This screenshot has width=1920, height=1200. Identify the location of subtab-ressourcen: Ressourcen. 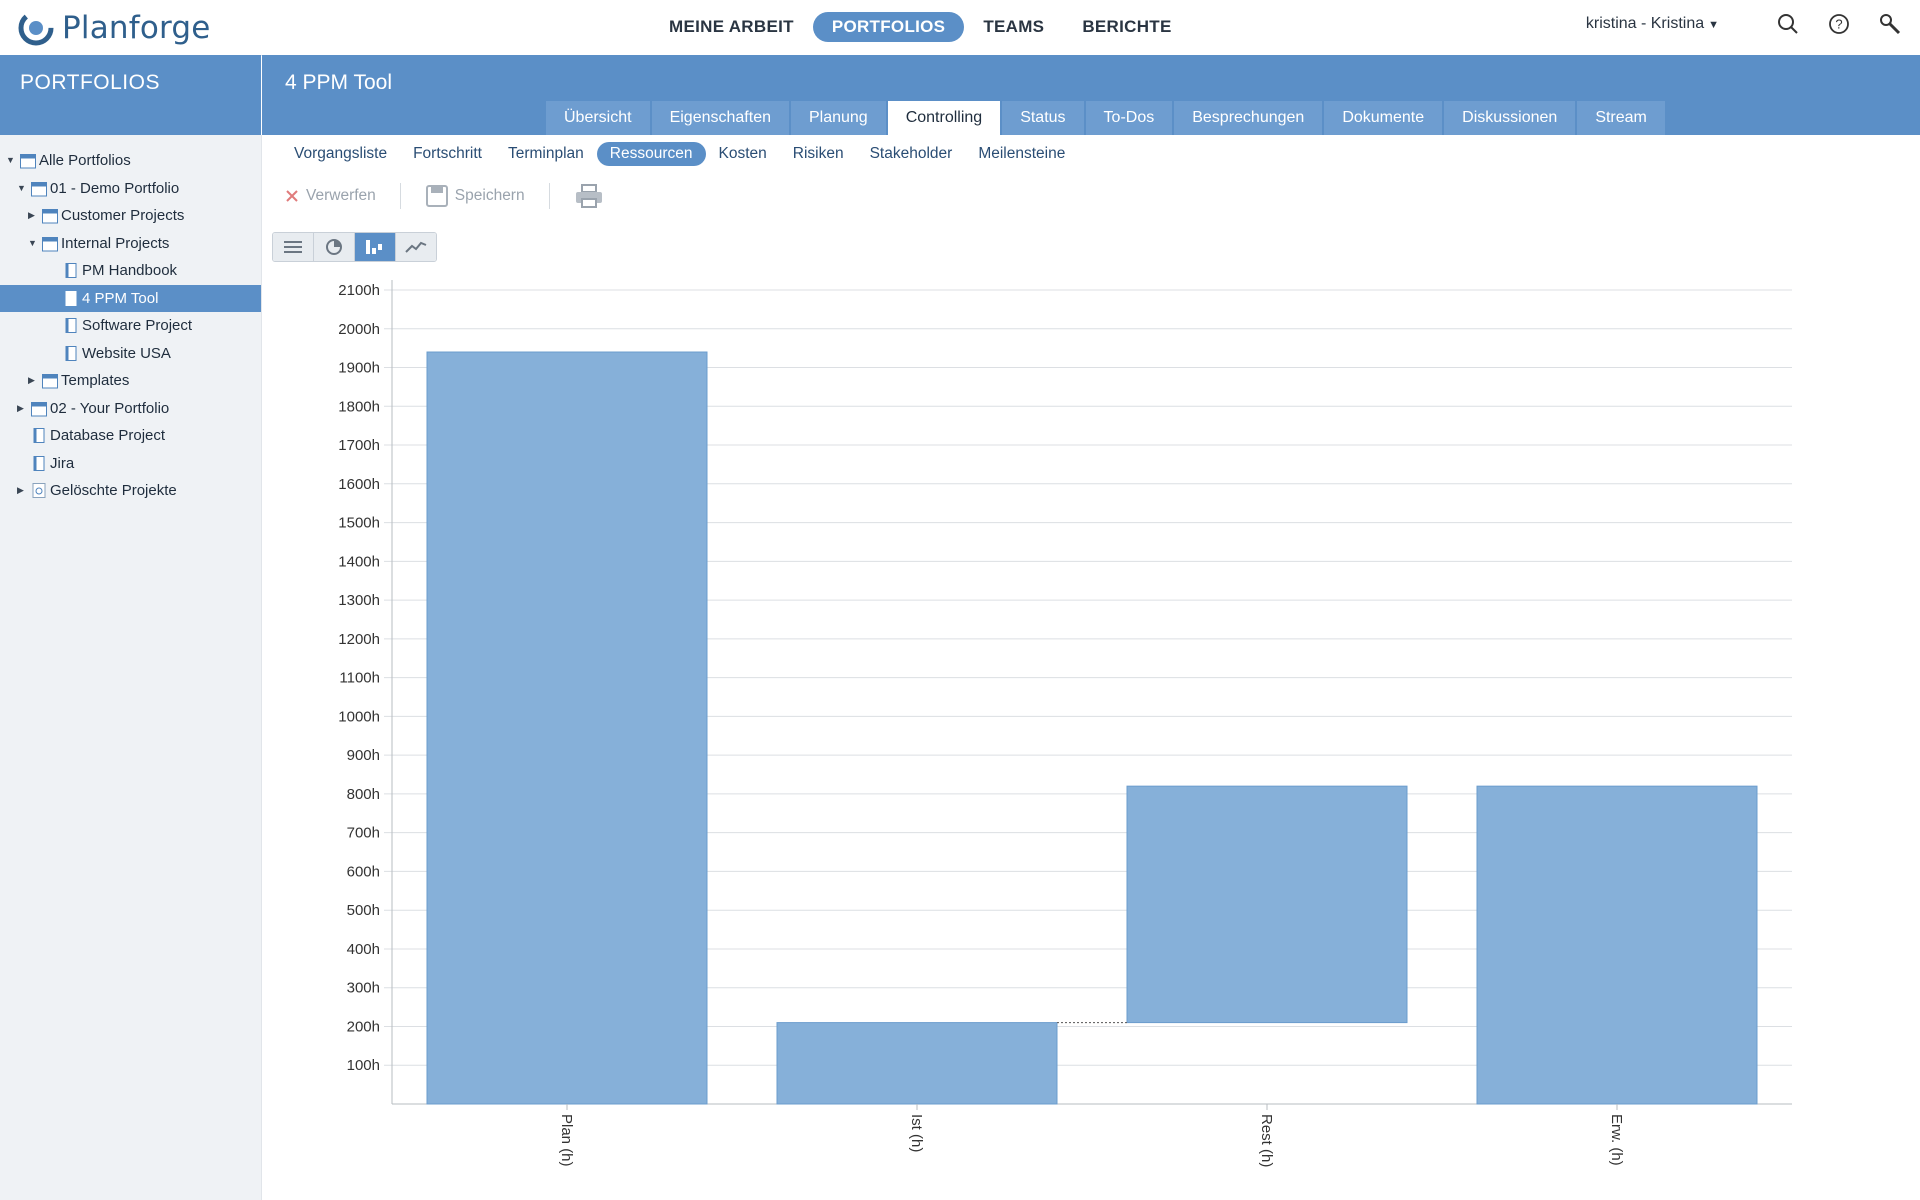
(651, 154).